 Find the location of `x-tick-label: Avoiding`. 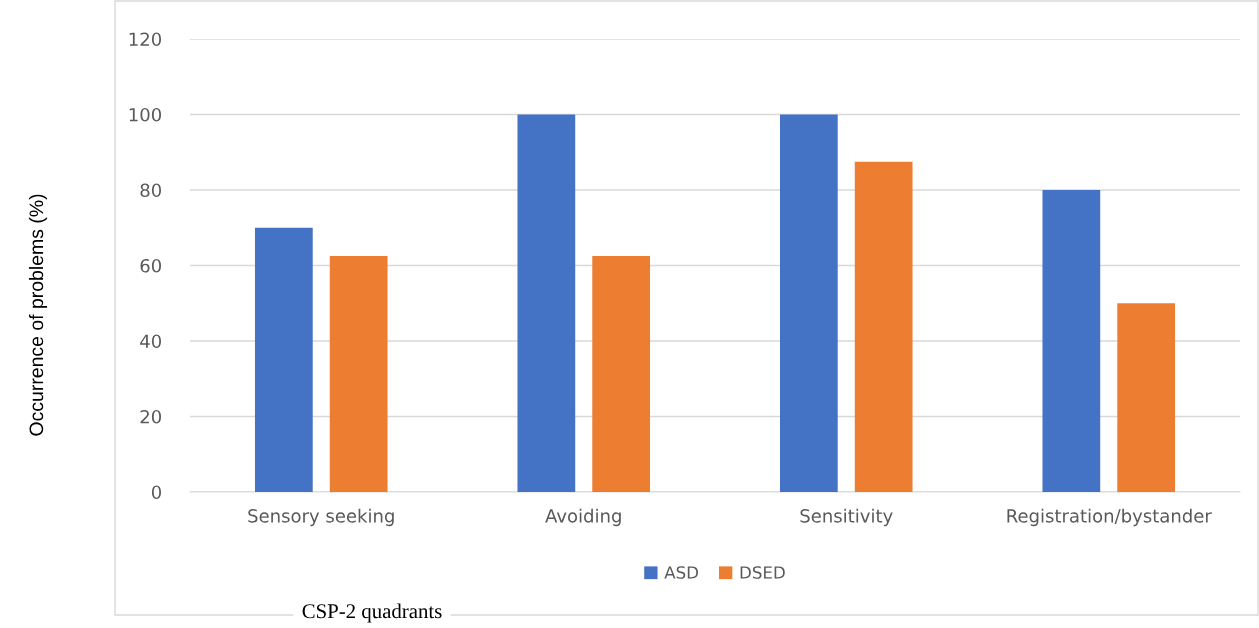

x-tick-label: Avoiding is located at coordinates (583, 517).